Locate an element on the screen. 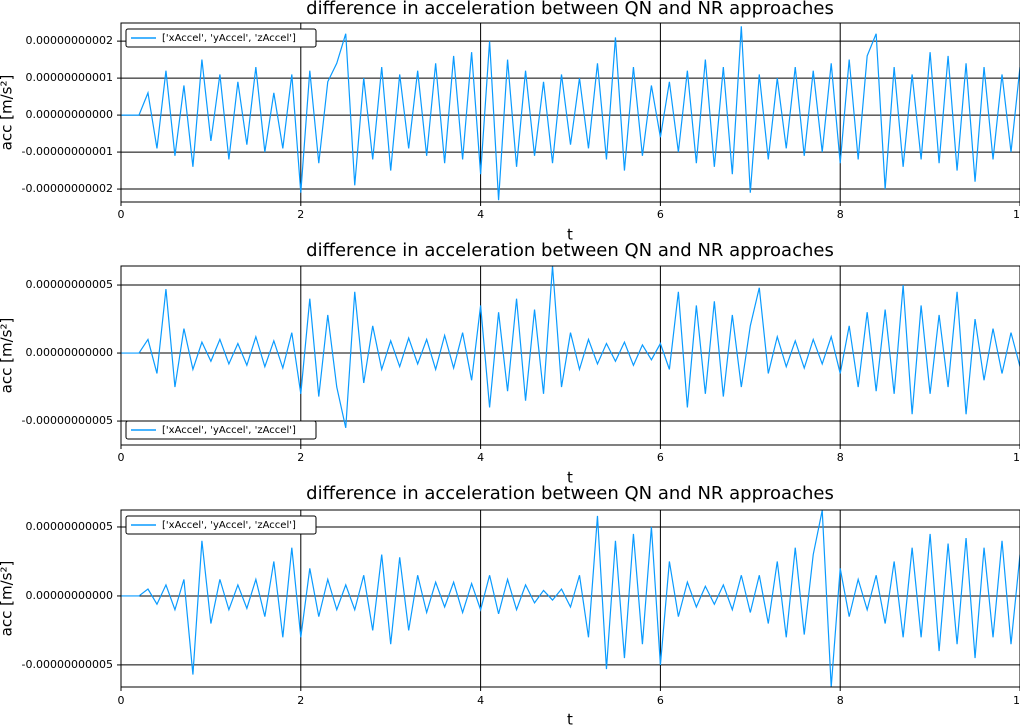  y-tick-label: 0.00000000002 is located at coordinates (69, 40).